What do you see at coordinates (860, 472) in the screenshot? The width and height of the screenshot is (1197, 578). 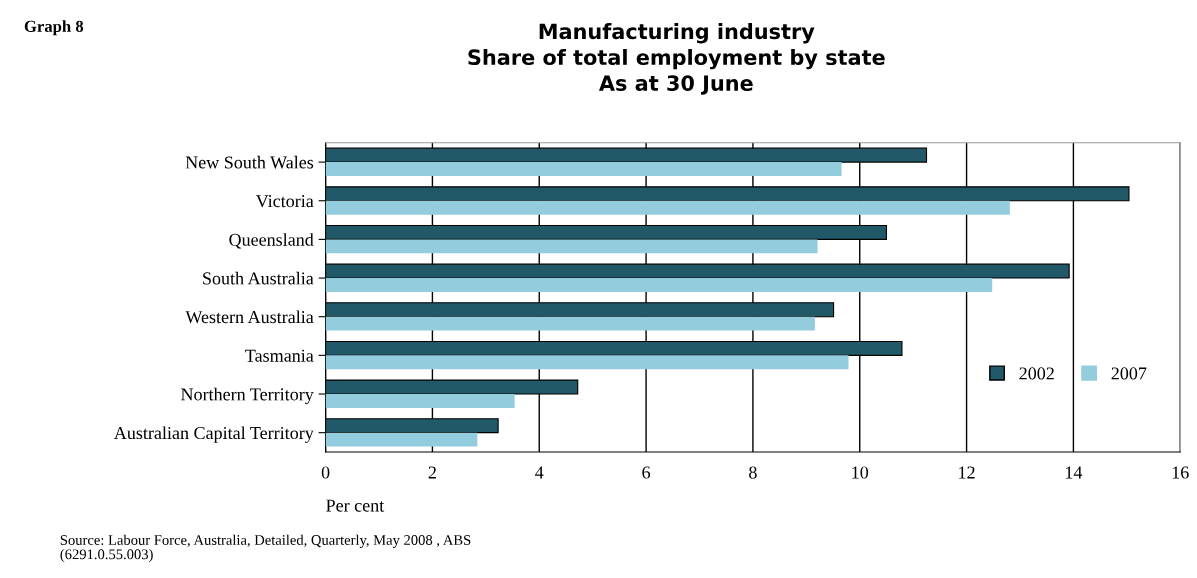 I see `x-tick-label: 10` at bounding box center [860, 472].